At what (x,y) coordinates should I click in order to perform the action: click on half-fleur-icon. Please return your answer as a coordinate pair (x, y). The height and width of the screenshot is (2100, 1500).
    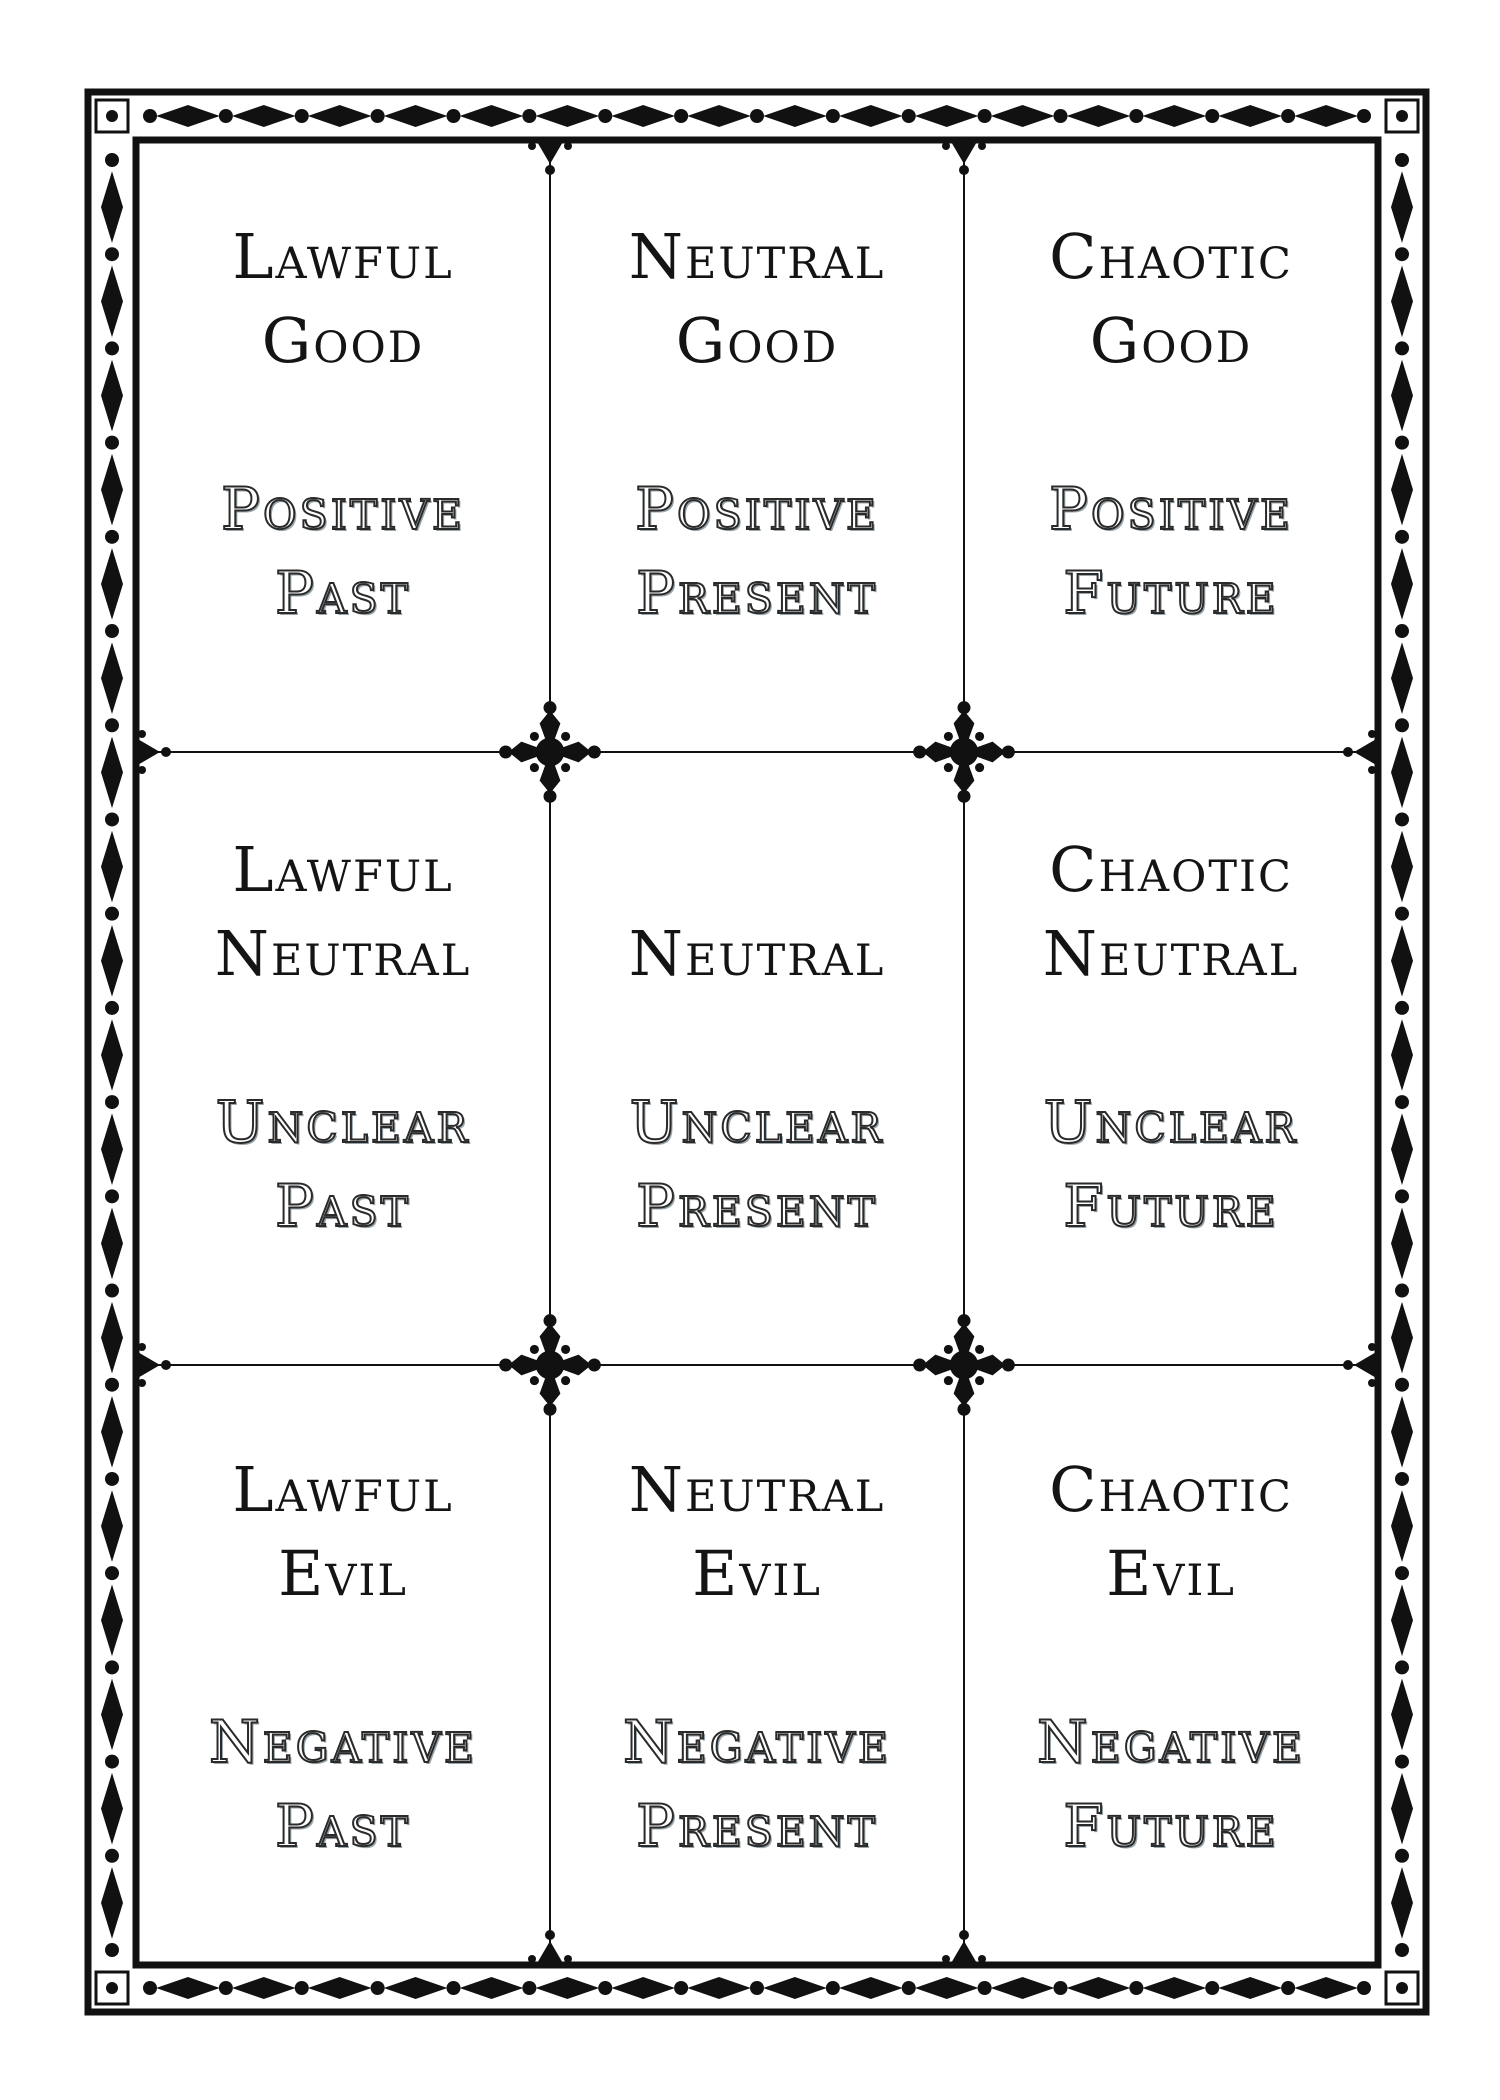
    Looking at the image, I should click on (1360, 752).